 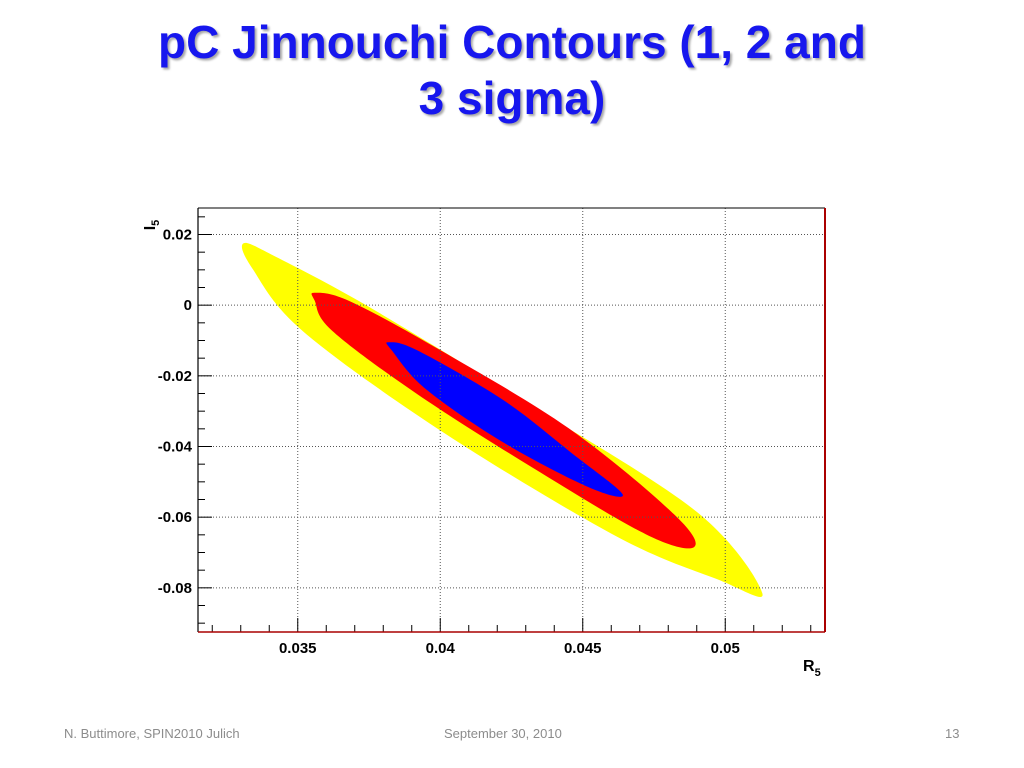 What do you see at coordinates (441, 648) in the screenshot?
I see `x-tick-label: 0.04` at bounding box center [441, 648].